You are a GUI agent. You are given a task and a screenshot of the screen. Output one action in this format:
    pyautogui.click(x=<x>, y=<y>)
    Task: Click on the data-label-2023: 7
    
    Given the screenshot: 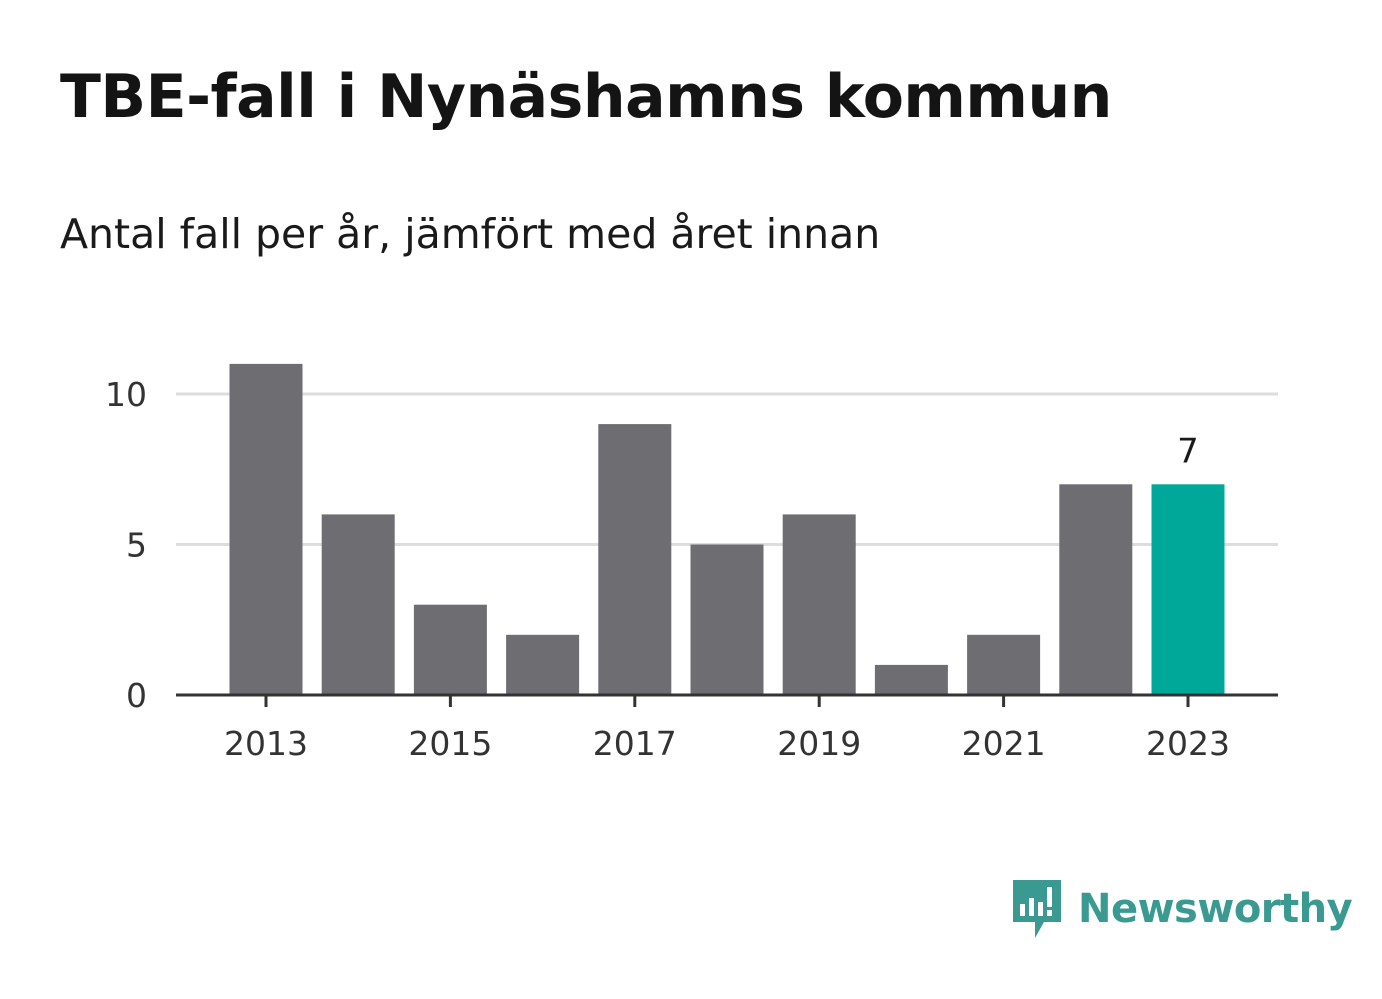 What is the action you would take?
    pyautogui.click(x=1188, y=451)
    